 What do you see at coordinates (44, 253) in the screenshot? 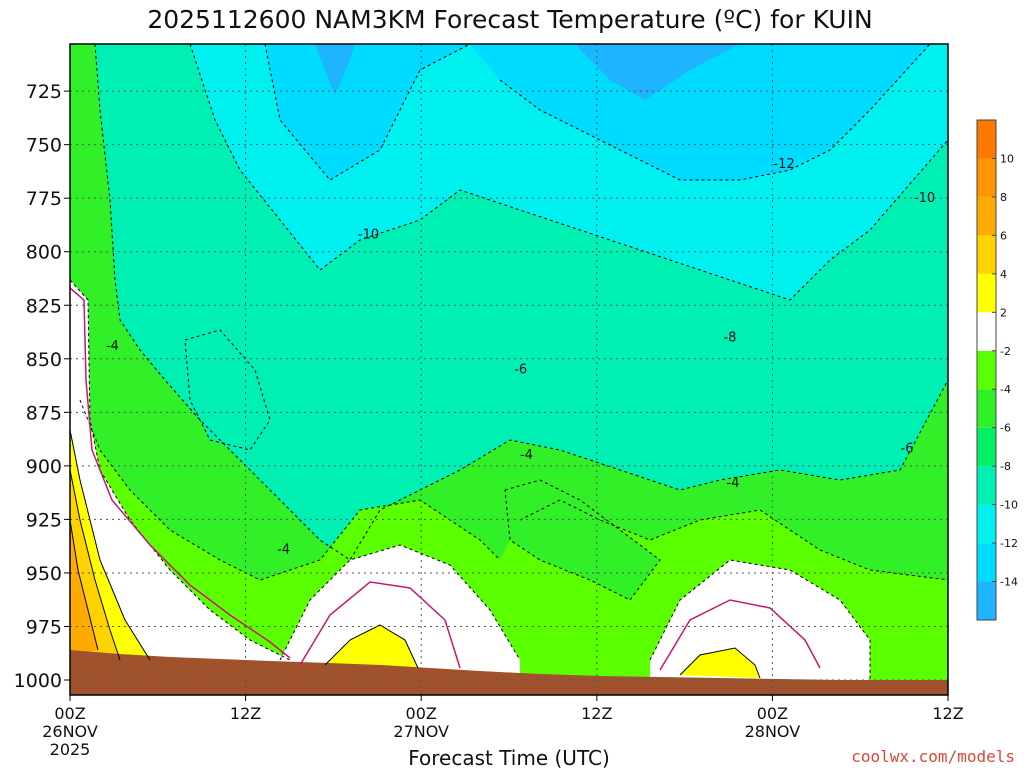
I see `y-tick-label: 800` at bounding box center [44, 253].